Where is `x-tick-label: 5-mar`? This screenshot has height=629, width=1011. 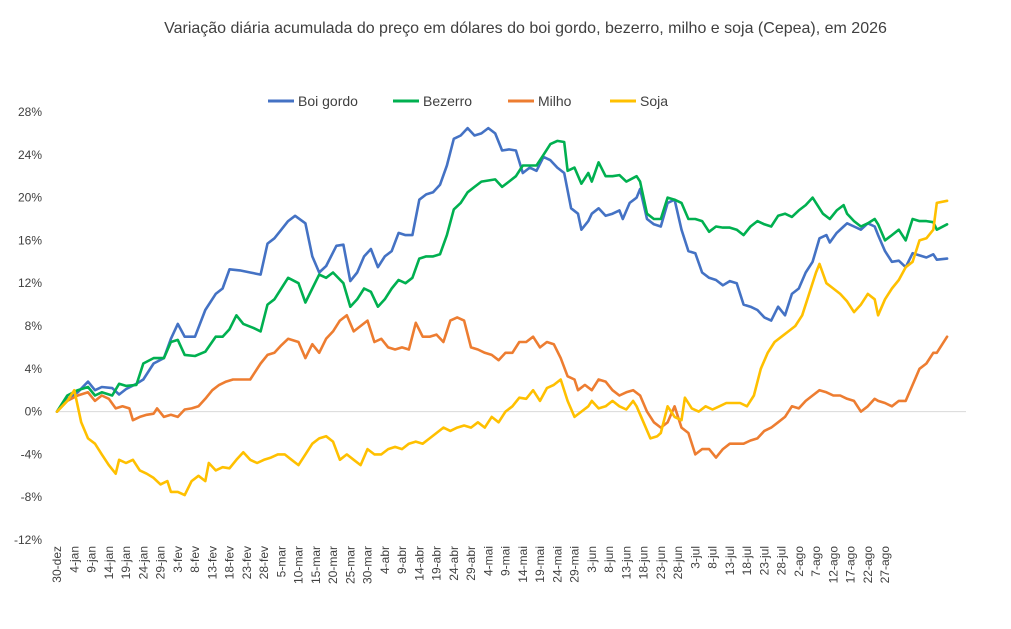 x-tick-label: 5-mar is located at coordinates (281, 561).